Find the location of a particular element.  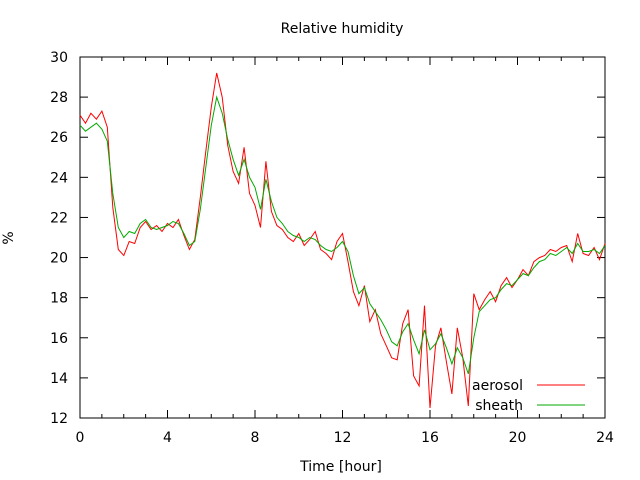

y-axis-title: % is located at coordinates (9, 237).